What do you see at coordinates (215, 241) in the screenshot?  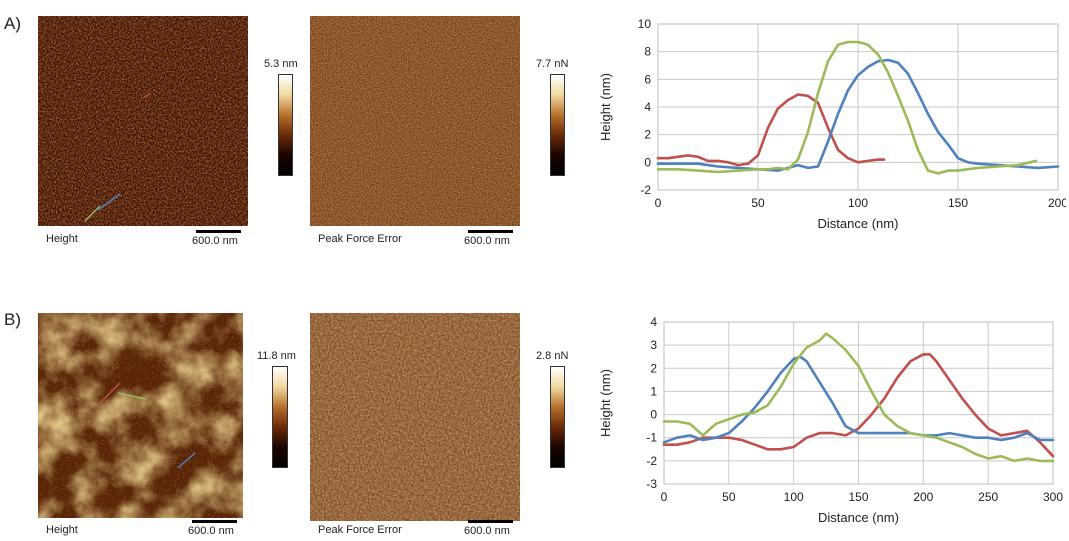 I see `scale-label-a-height: 600.0 nm` at bounding box center [215, 241].